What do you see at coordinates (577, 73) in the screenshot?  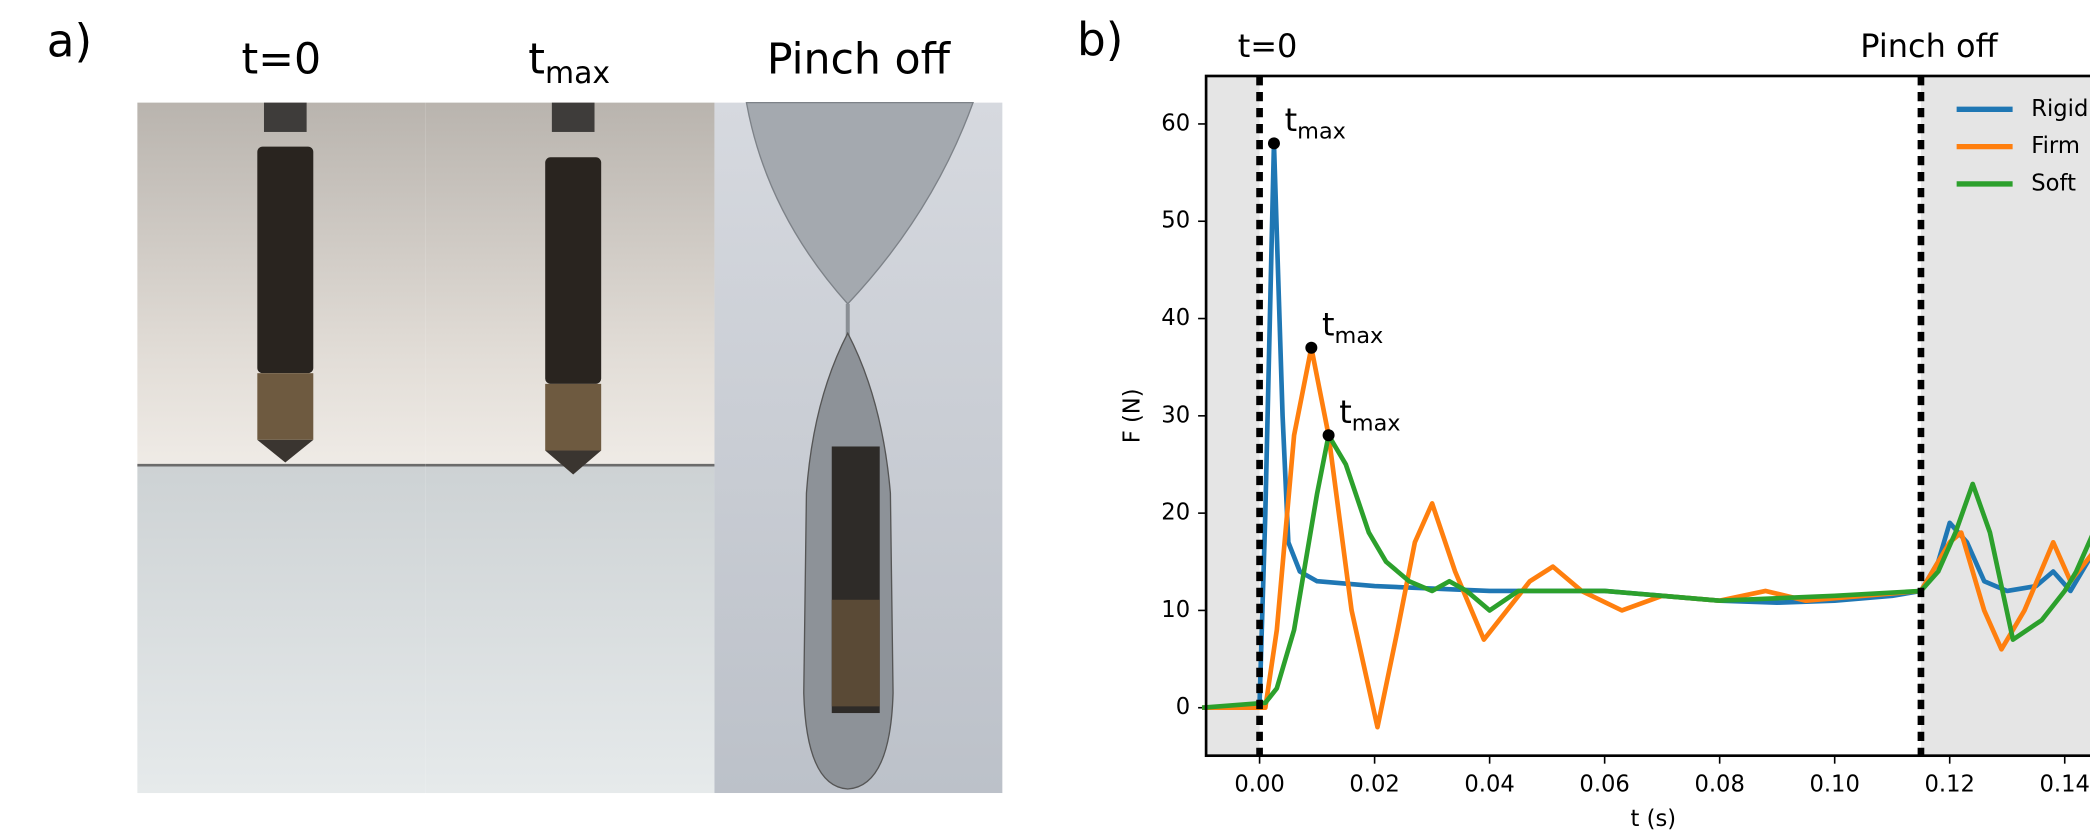 I see `image-title-sub: max` at bounding box center [577, 73].